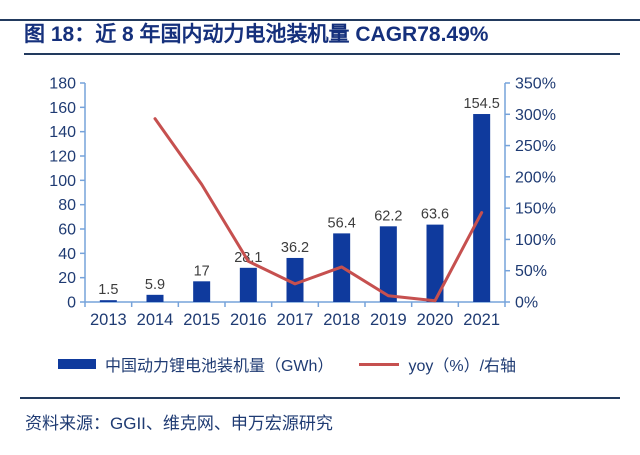  I want to click on left-axis-tick-label: 180, so click(62, 84).